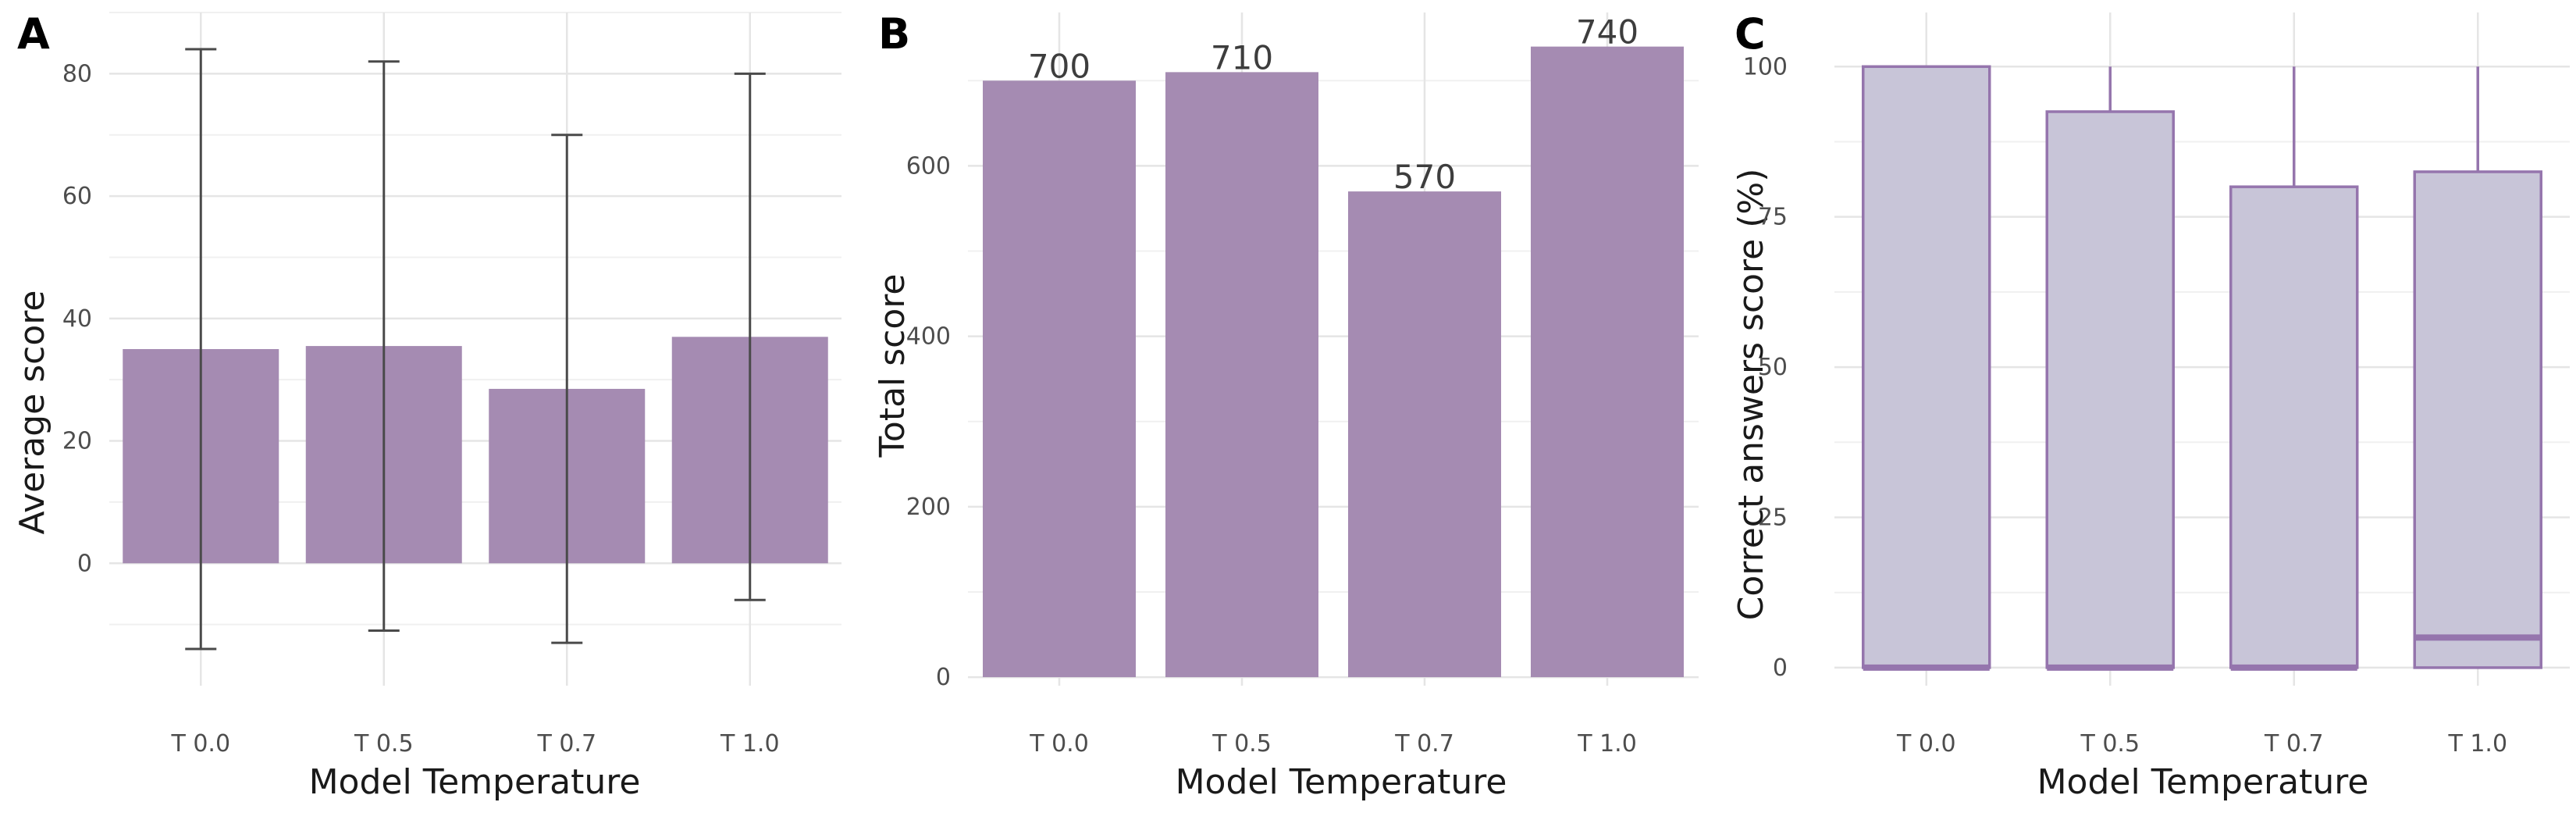 The height and width of the screenshot is (820, 2576). Describe the element at coordinates (1607, 32) in the screenshot. I see `data-label: 740` at that location.